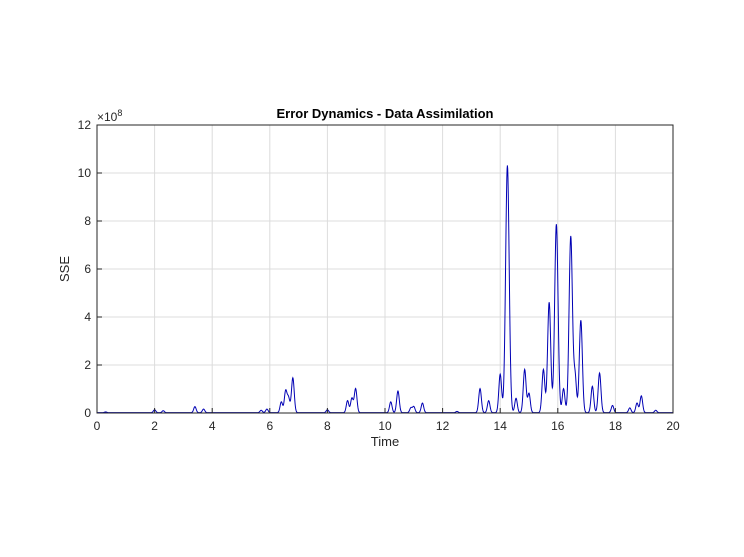 This screenshot has width=744, height=557. Describe the element at coordinates (673, 426) in the screenshot. I see `x-tick-label: 20` at that location.